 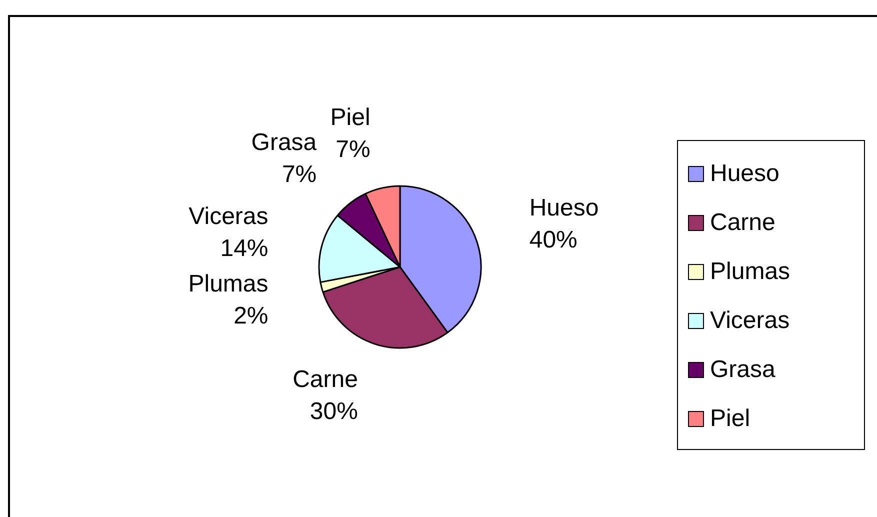 What do you see at coordinates (228, 284) in the screenshot?
I see `slice-label: Plumas` at bounding box center [228, 284].